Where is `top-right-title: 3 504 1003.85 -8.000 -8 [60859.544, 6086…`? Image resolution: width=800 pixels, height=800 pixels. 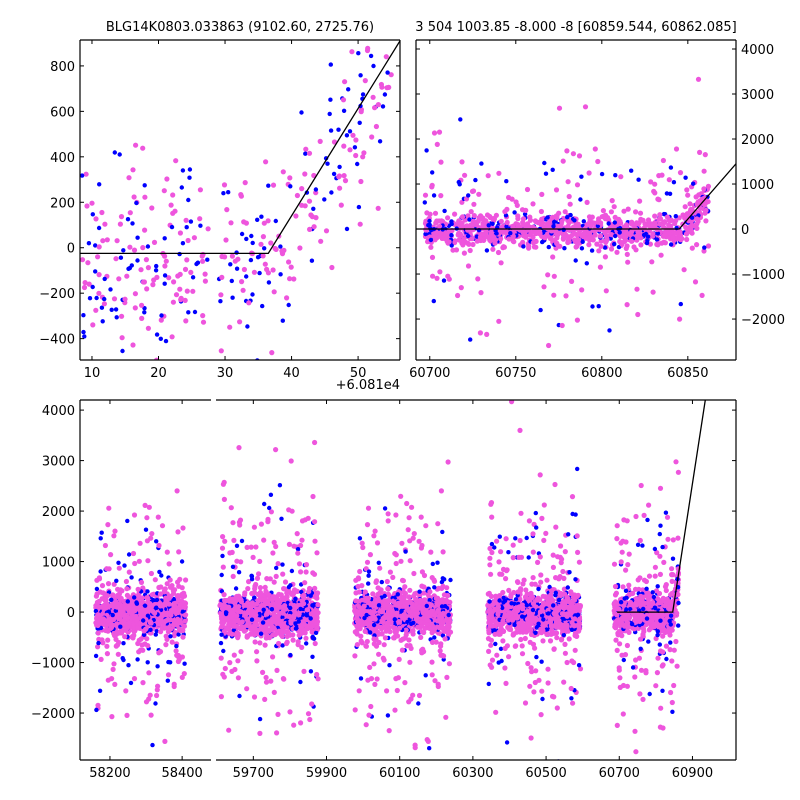
top-right-title: 3 504 1003.85 -8.000 -8 [60859.544, 6086… is located at coordinates (575, 27).